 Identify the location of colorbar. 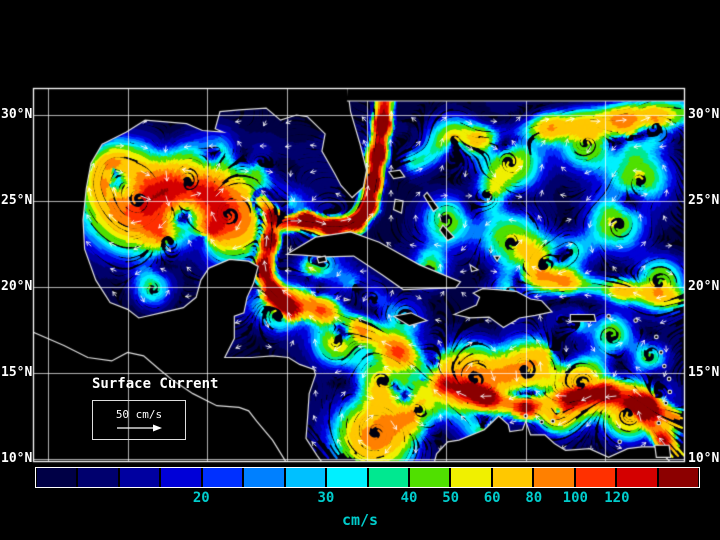
(367, 477).